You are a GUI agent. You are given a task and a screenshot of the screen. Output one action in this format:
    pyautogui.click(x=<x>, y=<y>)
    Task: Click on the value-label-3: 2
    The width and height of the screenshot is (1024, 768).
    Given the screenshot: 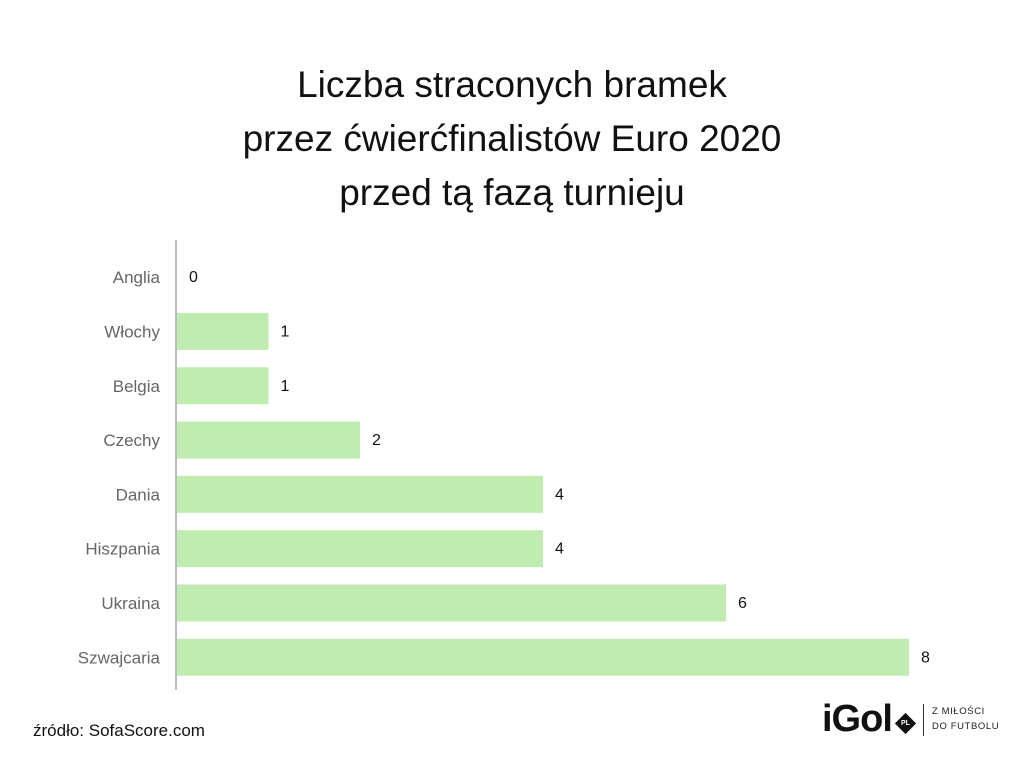 What is the action you would take?
    pyautogui.click(x=376, y=440)
    